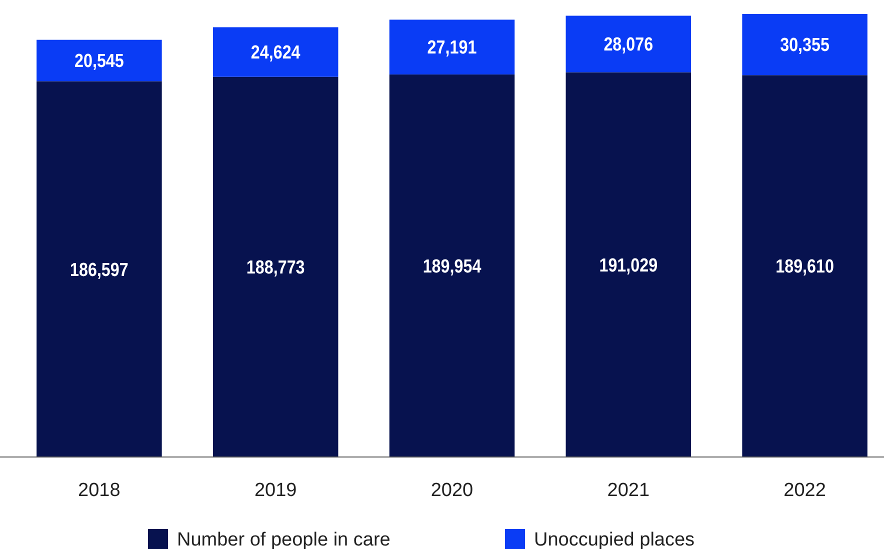 This screenshot has width=884, height=549. Describe the element at coordinates (628, 490) in the screenshot. I see `x-tick-label: 2021` at that location.